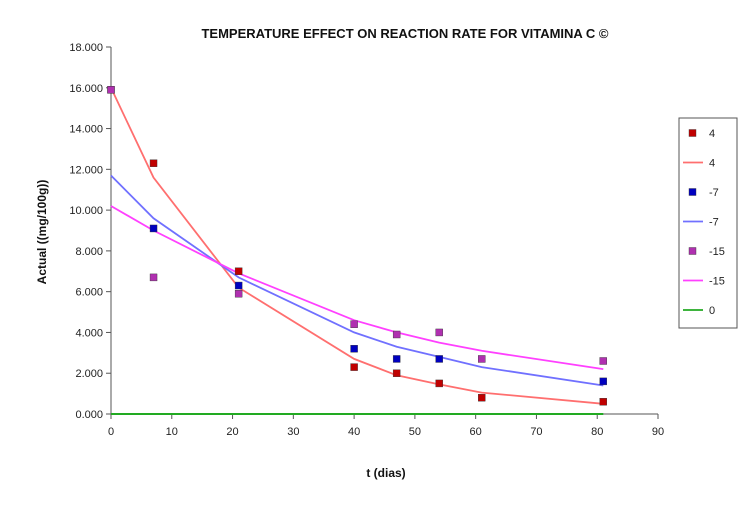 The height and width of the screenshot is (512, 738). I want to click on legend-label: 0, so click(712, 311).